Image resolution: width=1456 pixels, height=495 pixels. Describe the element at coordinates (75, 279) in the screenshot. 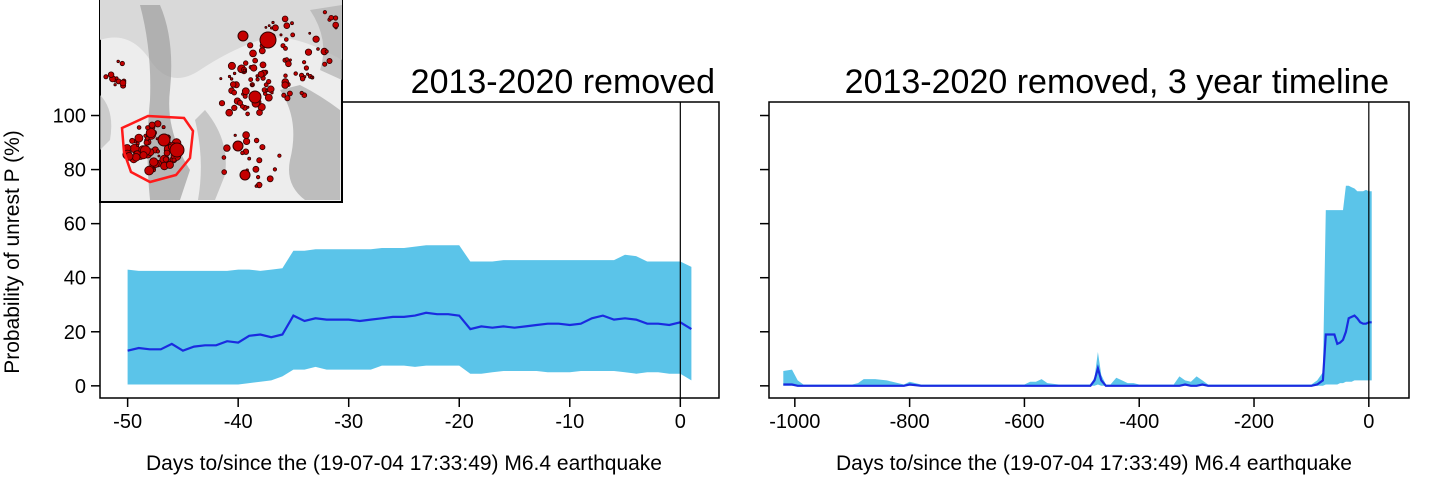

I see `y-tick-label: 40` at that location.